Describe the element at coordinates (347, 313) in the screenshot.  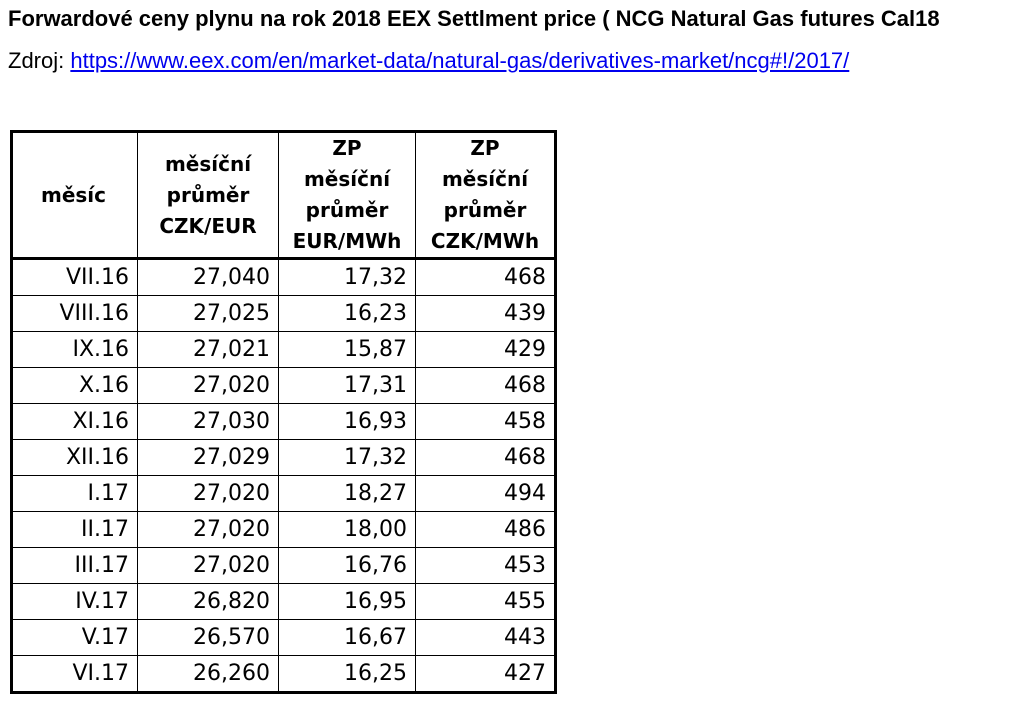
I see `eur-price-cell: 16,23` at that location.